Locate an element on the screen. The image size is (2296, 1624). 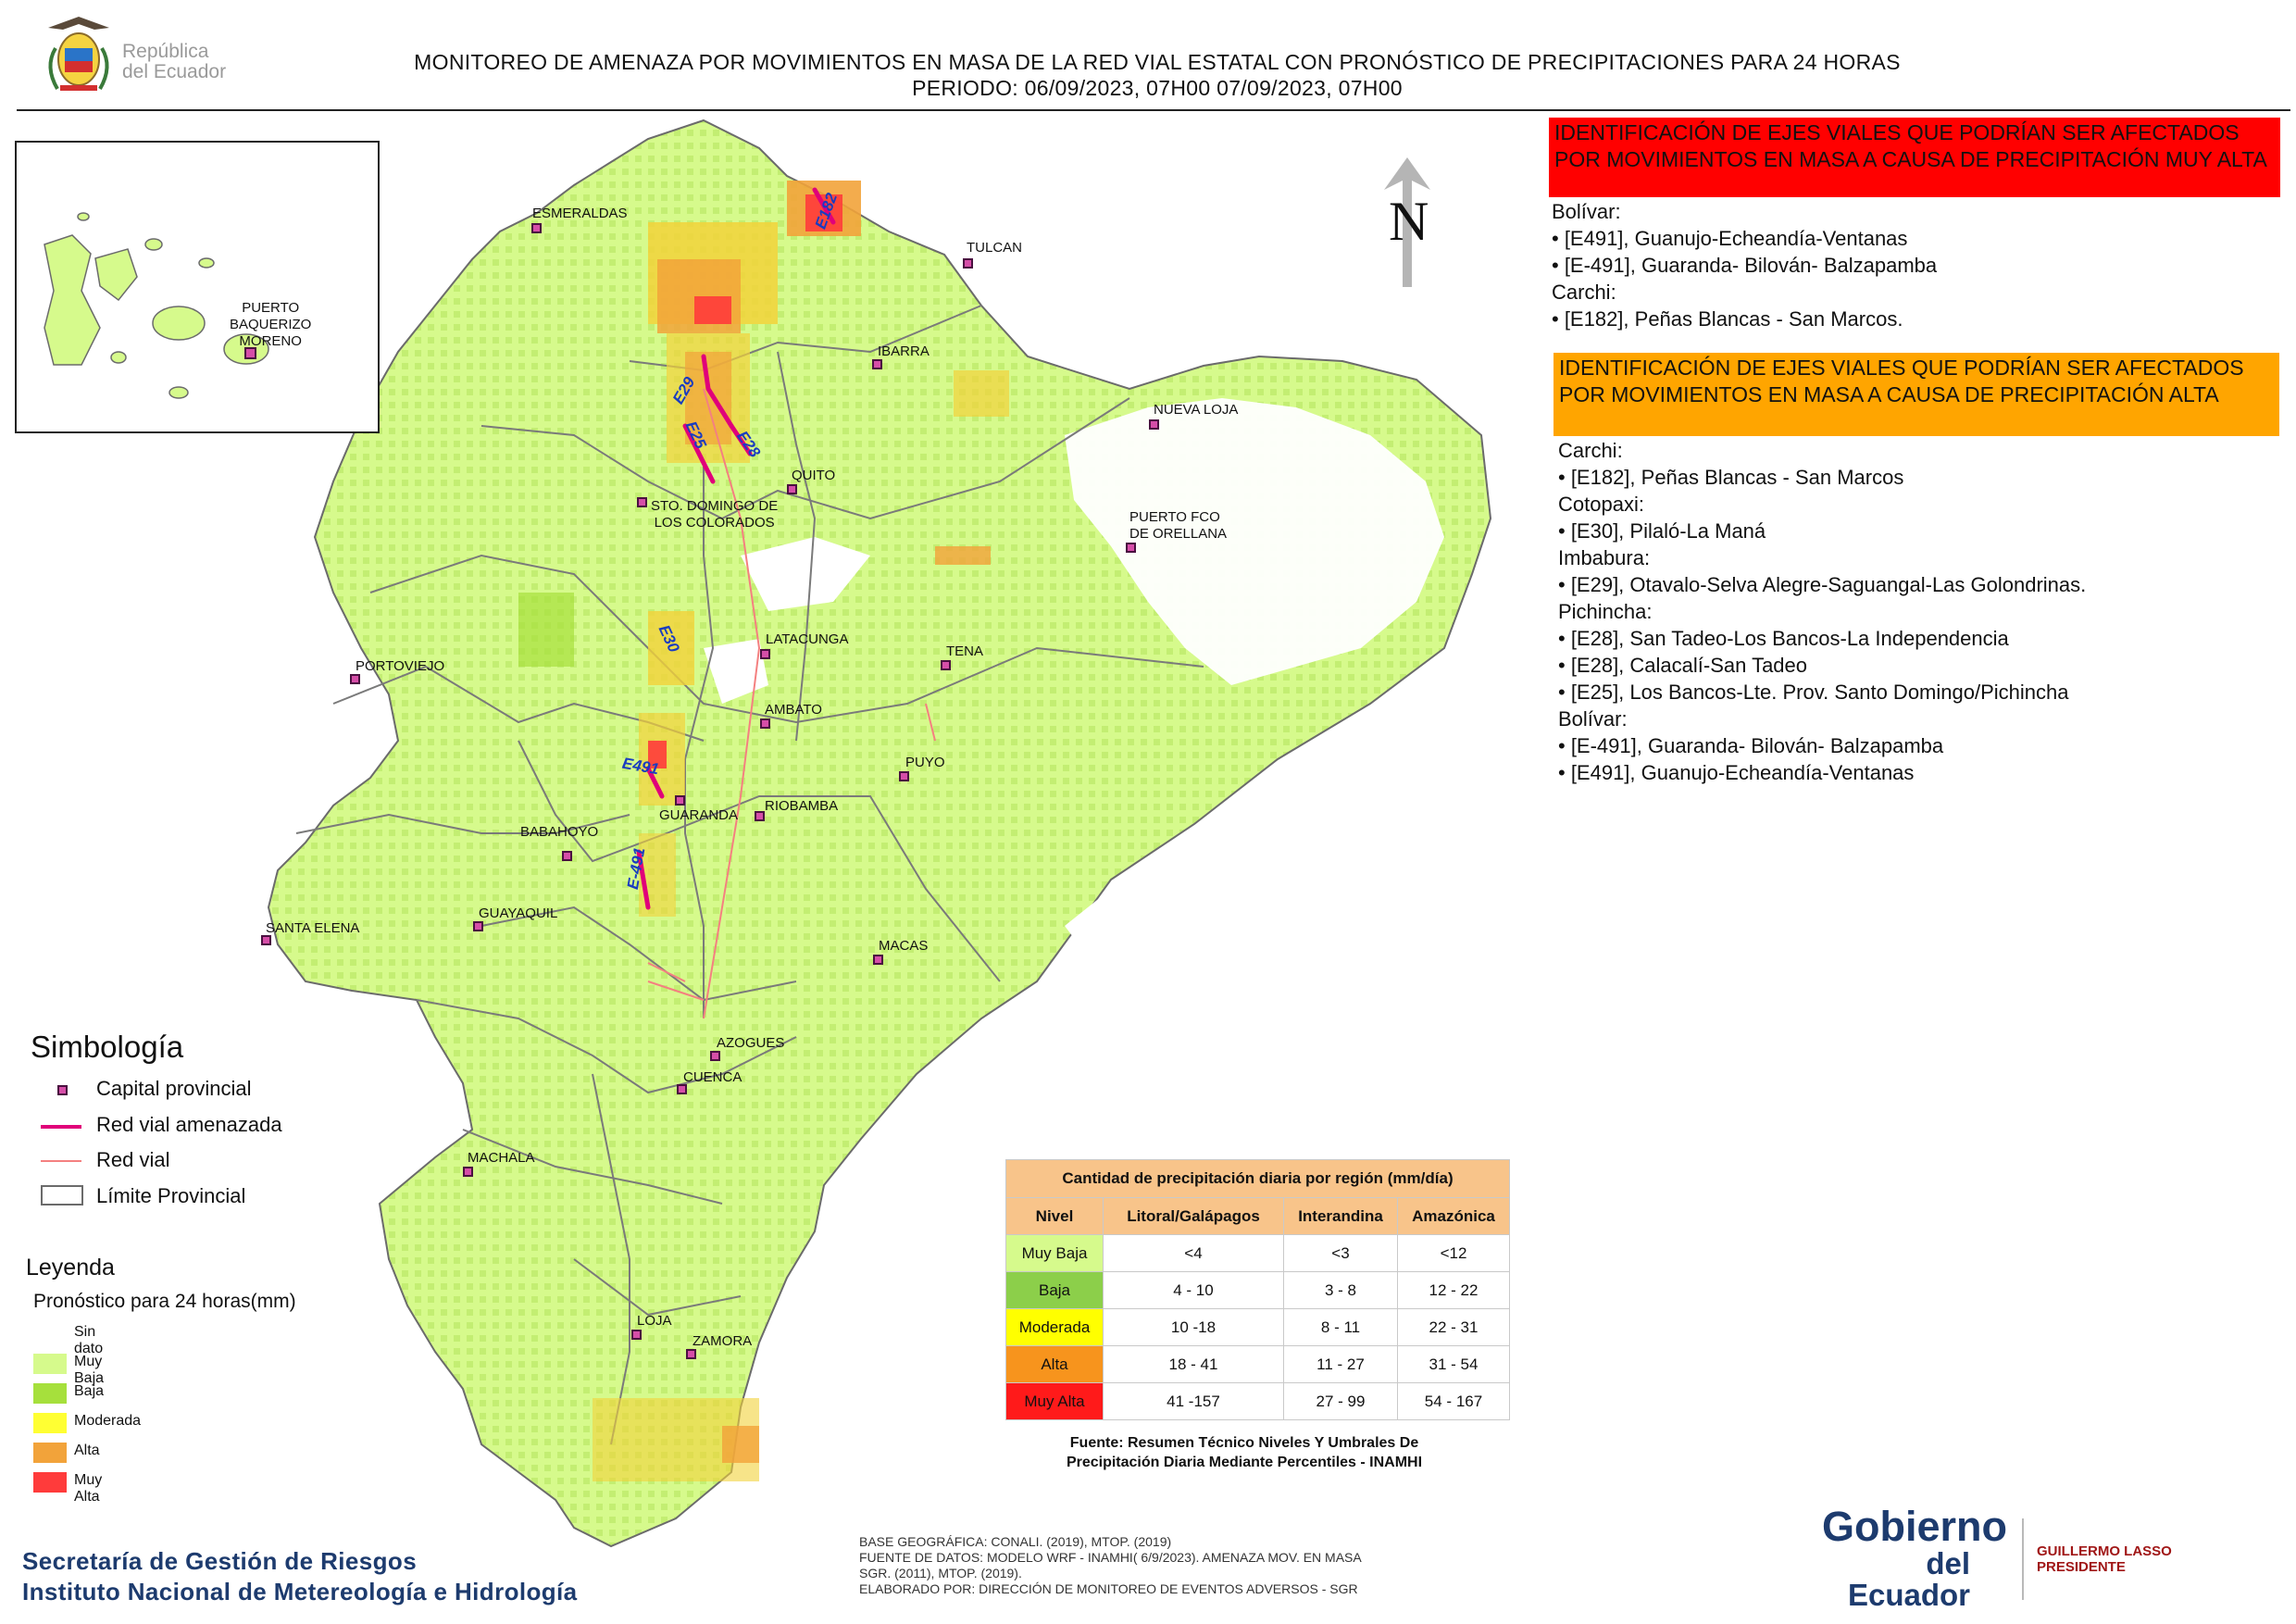
president-credit: GUILLERMO LASSO PRESIDENTE is located at coordinates (2104, 1559).